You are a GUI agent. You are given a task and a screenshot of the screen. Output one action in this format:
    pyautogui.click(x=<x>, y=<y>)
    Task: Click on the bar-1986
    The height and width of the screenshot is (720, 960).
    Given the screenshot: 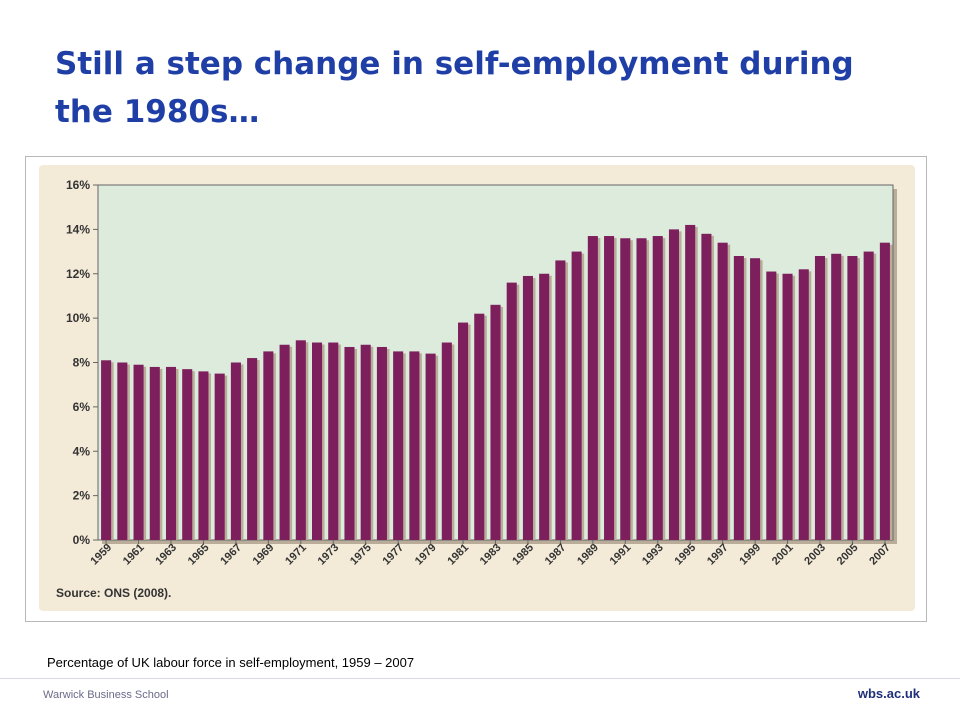 What is the action you would take?
    pyautogui.click(x=544, y=406)
    